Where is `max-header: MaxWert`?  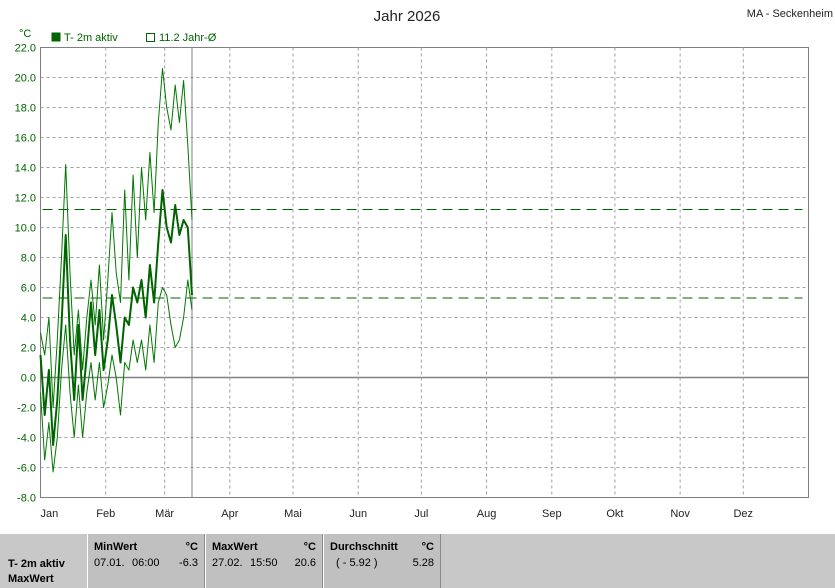
max-header: MaxWert is located at coordinates (235, 547).